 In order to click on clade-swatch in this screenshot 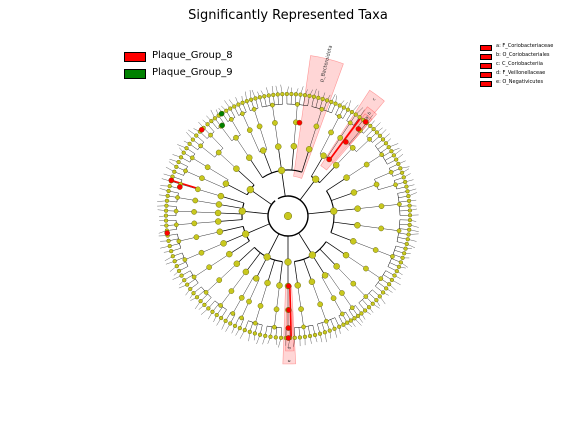, I will do `click(486, 84)`.